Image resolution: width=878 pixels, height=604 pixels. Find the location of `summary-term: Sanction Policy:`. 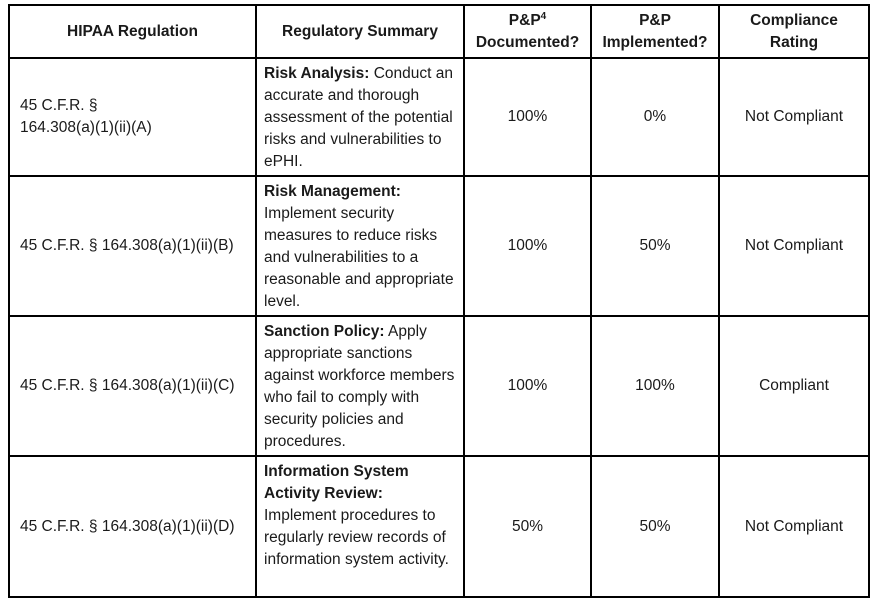

summary-term: Sanction Policy: is located at coordinates (324, 331).